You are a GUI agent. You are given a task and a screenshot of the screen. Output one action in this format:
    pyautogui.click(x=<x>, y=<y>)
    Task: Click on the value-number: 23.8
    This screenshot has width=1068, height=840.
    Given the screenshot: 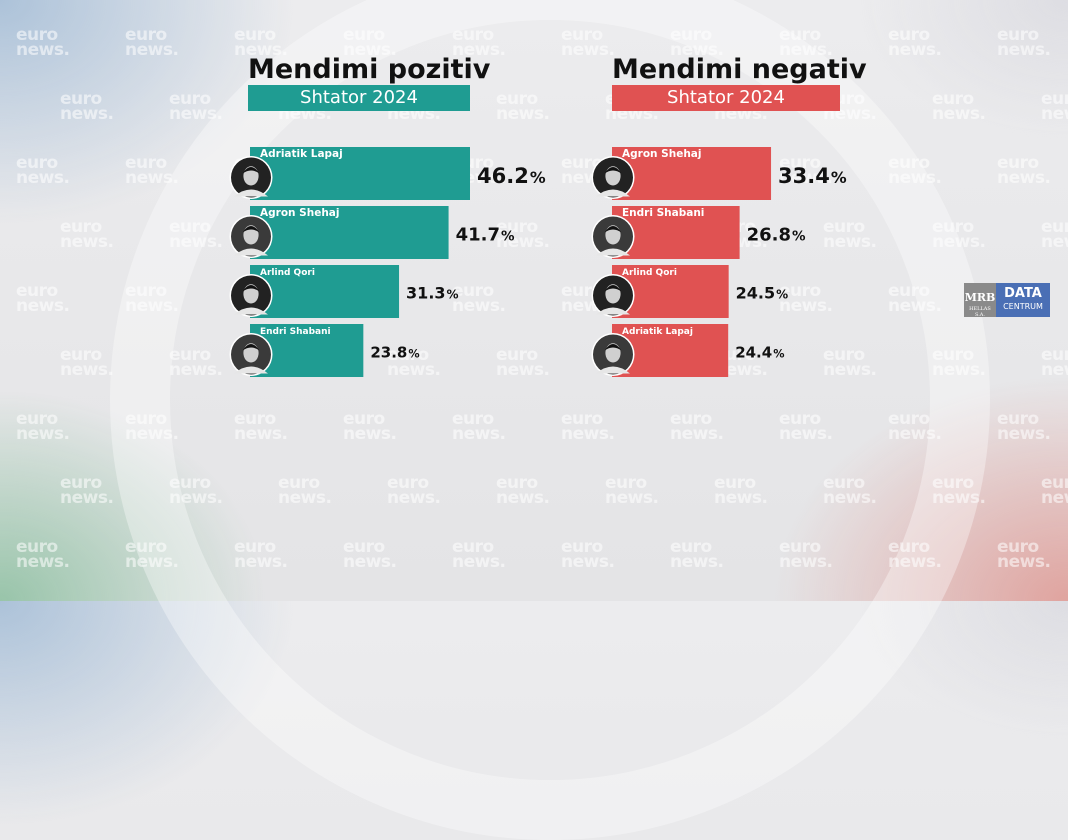 What is the action you would take?
    pyautogui.click(x=388, y=352)
    